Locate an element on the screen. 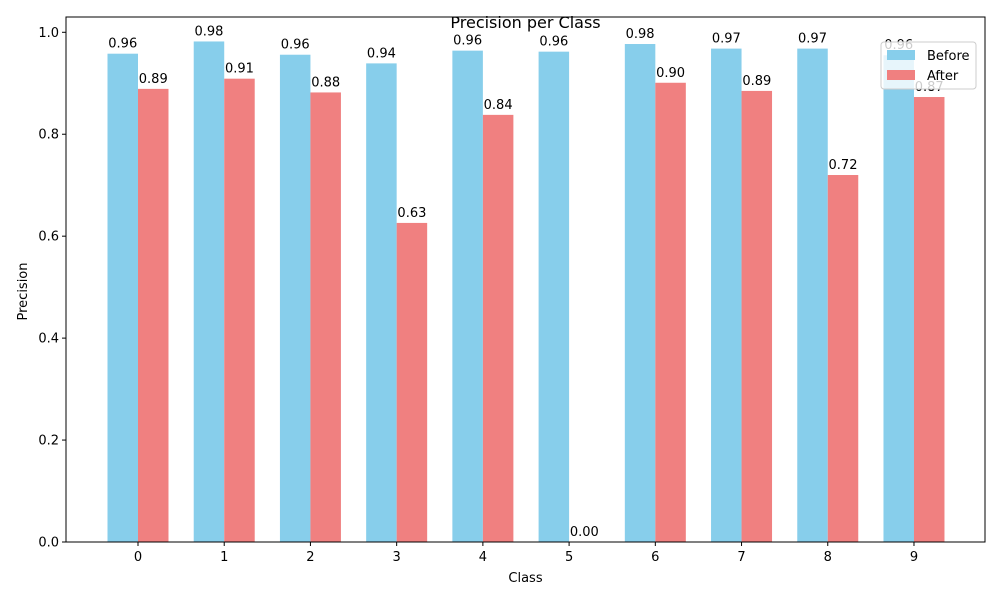 The width and height of the screenshot is (1000, 600). data-label-after-class-4: 0.84 is located at coordinates (498, 105).